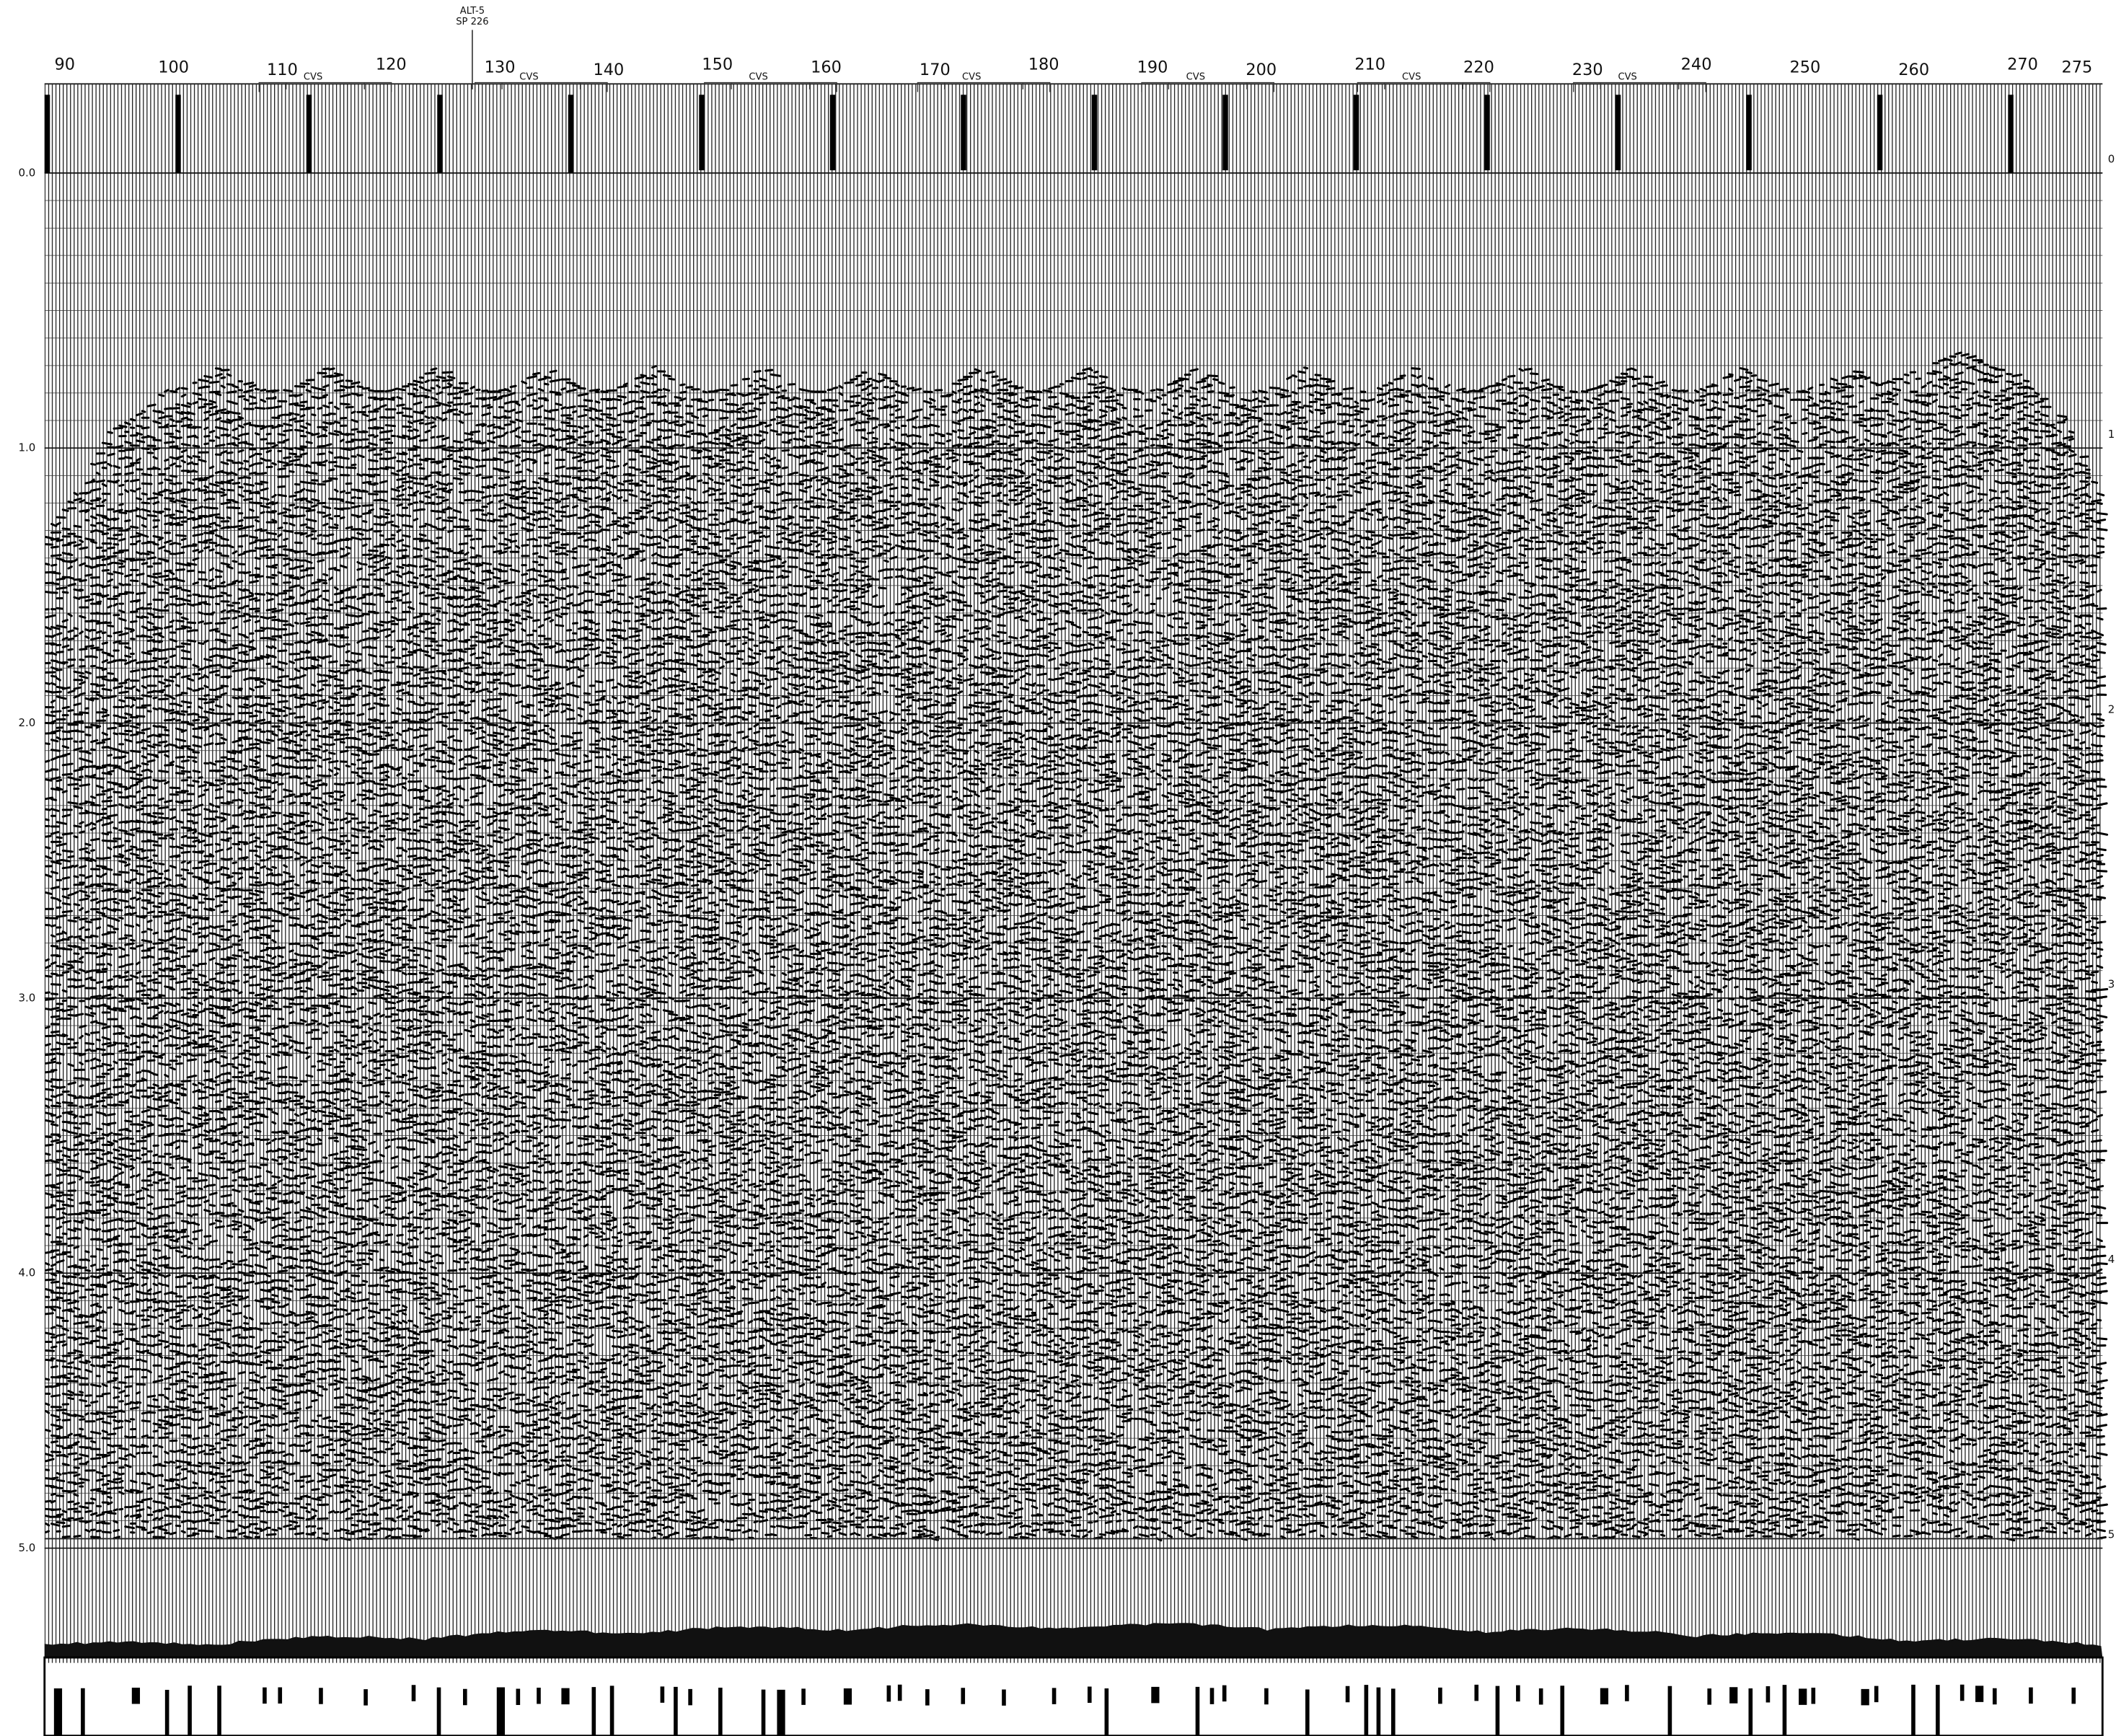 Image resolution: width=2116 pixels, height=1736 pixels. What do you see at coordinates (1064, 1710) in the screenshot?
I see `bottom-markers` at bounding box center [1064, 1710].